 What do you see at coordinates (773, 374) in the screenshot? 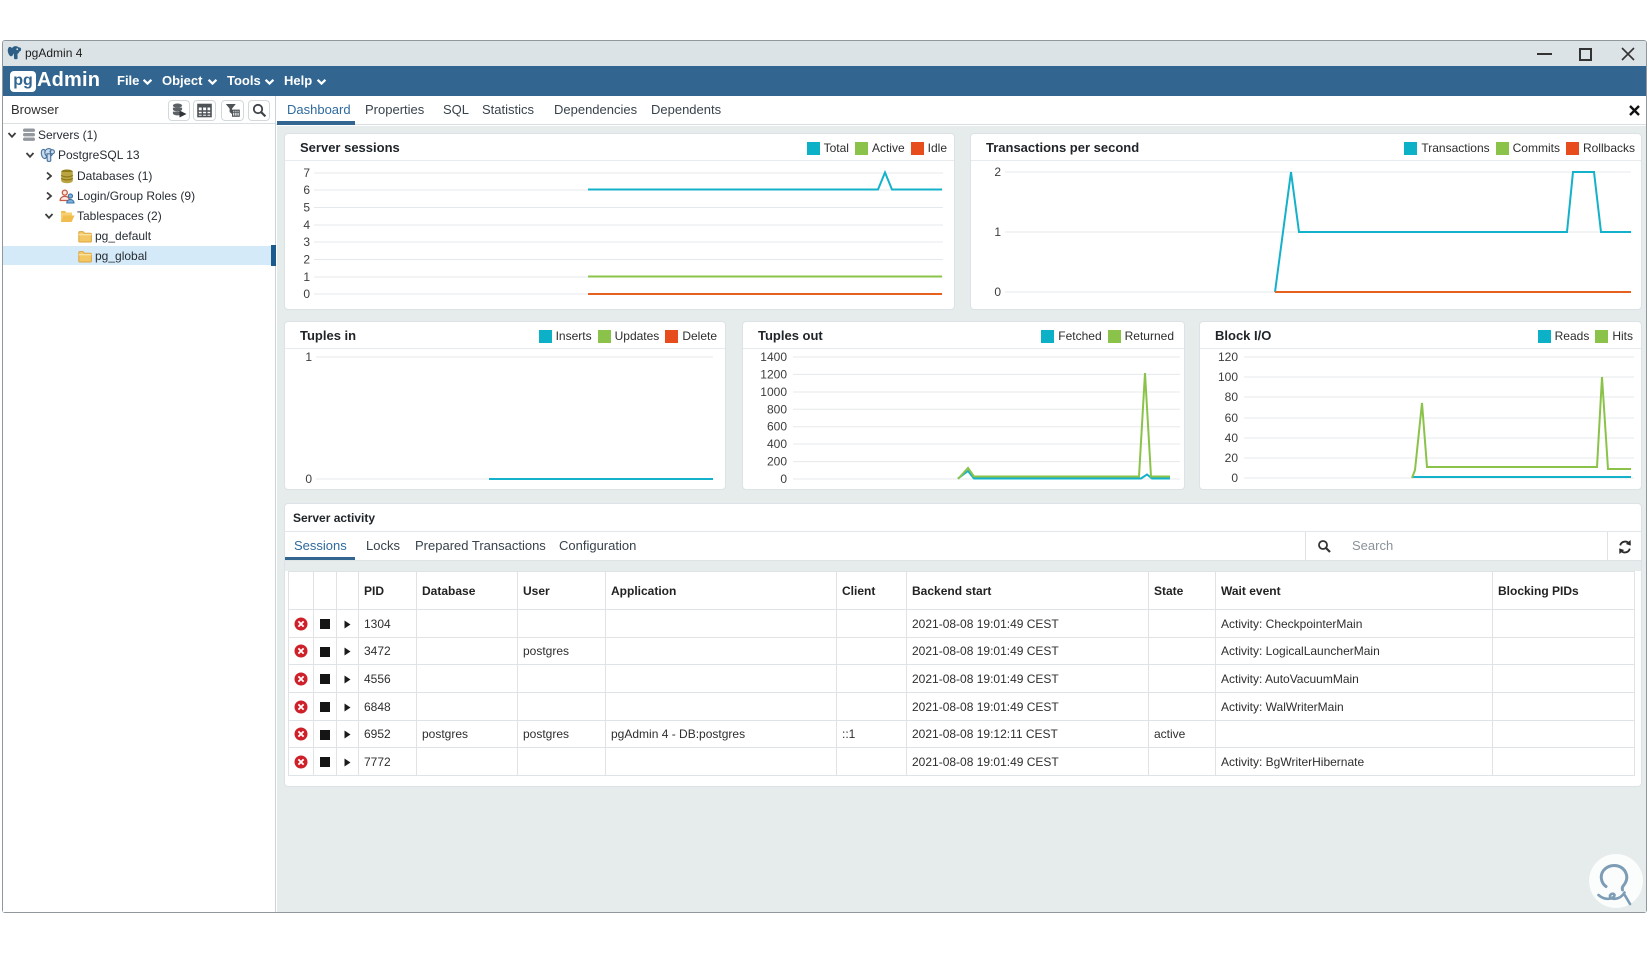
I see `svg-text: 1200` at bounding box center [773, 374].